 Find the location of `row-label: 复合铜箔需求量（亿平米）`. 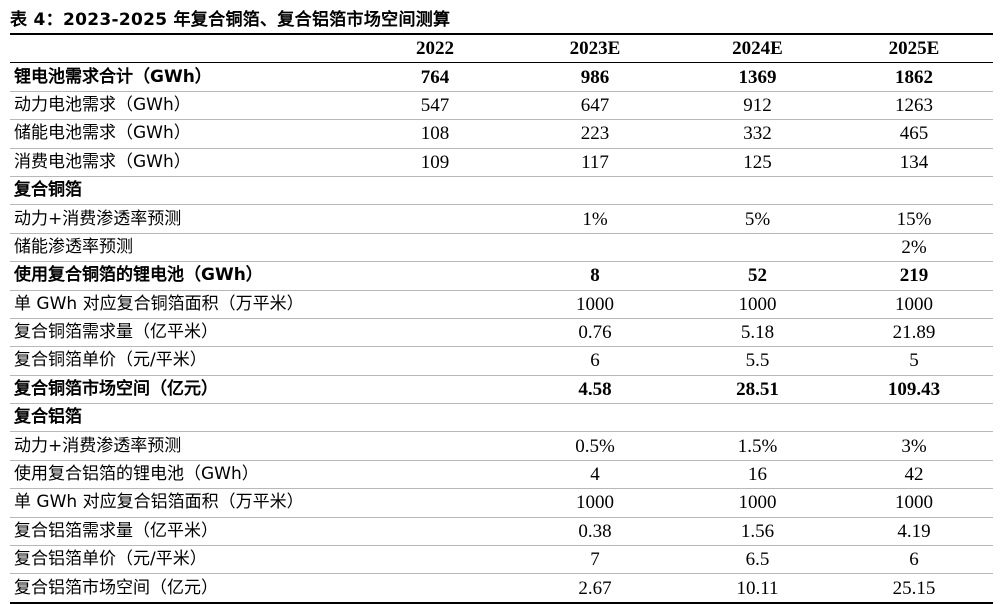

row-label: 复合铜箔需求量（亿平米） is located at coordinates (185, 333).